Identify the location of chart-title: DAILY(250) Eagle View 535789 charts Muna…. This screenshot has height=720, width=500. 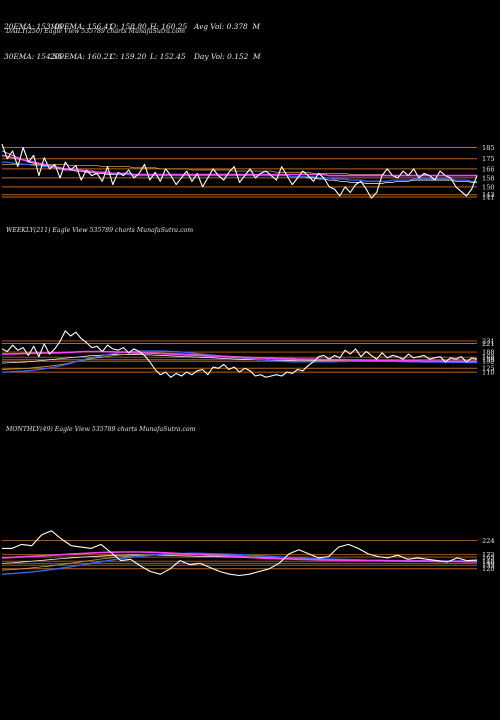
(95, 31).